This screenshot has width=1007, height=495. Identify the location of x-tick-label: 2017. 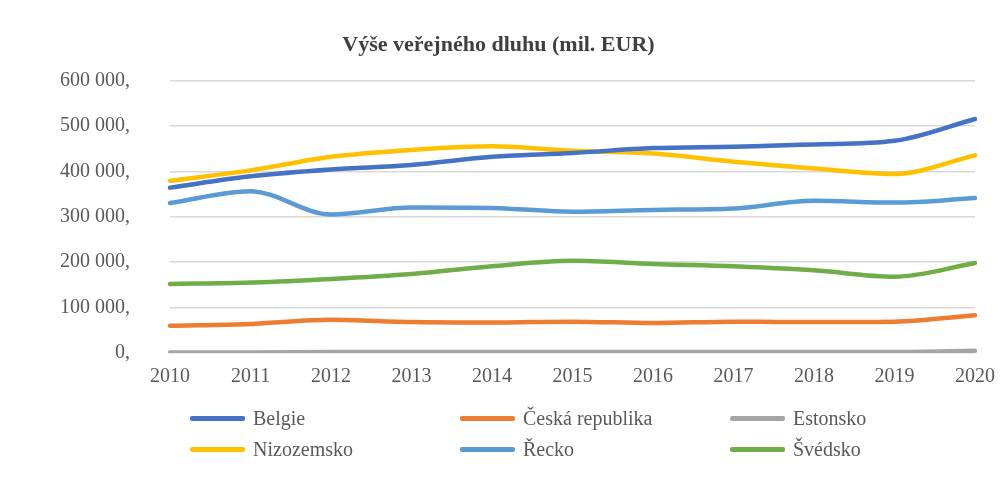
(733, 375).